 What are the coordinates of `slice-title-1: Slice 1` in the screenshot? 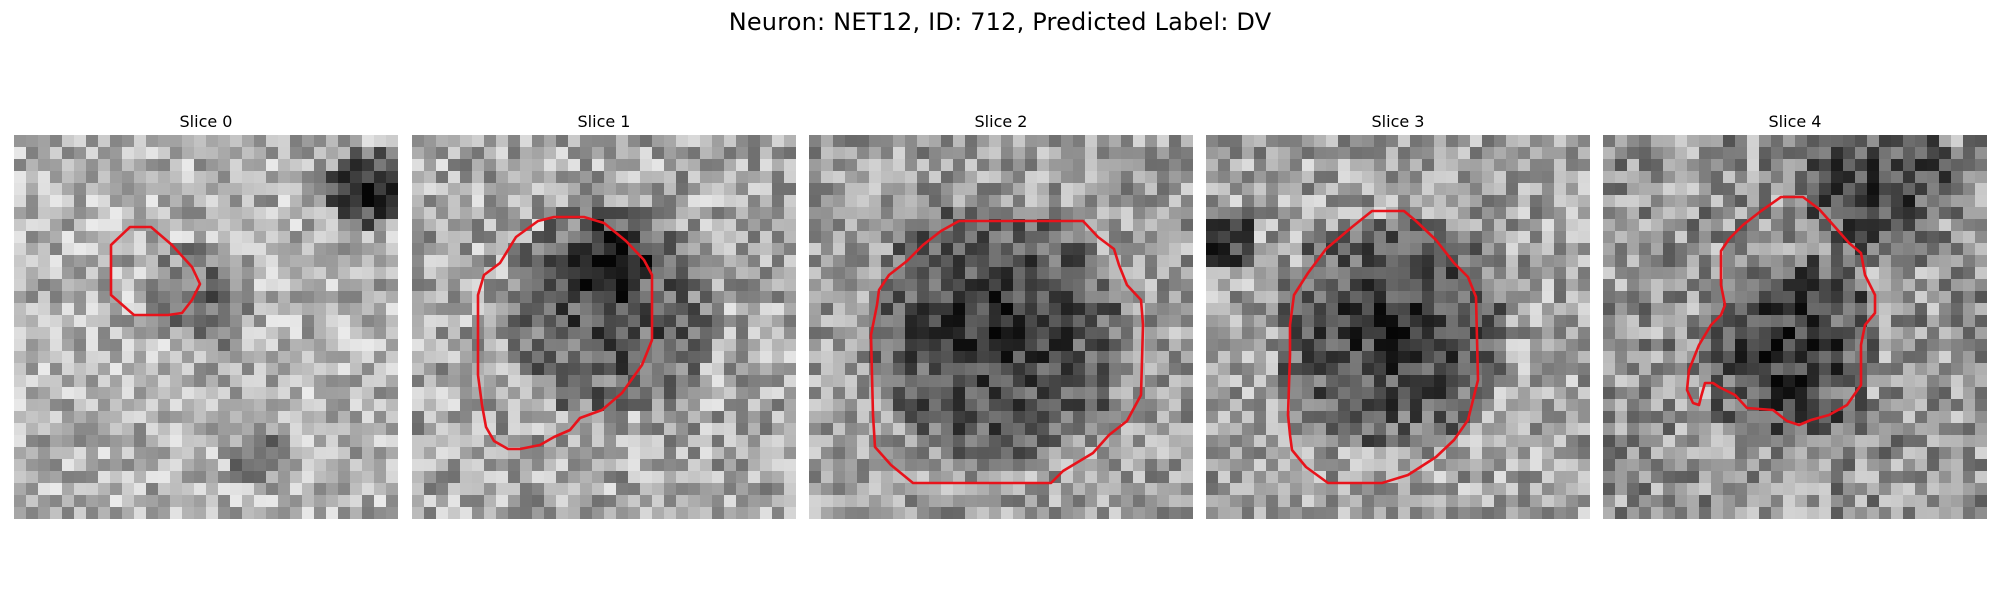 It's located at (604, 121).